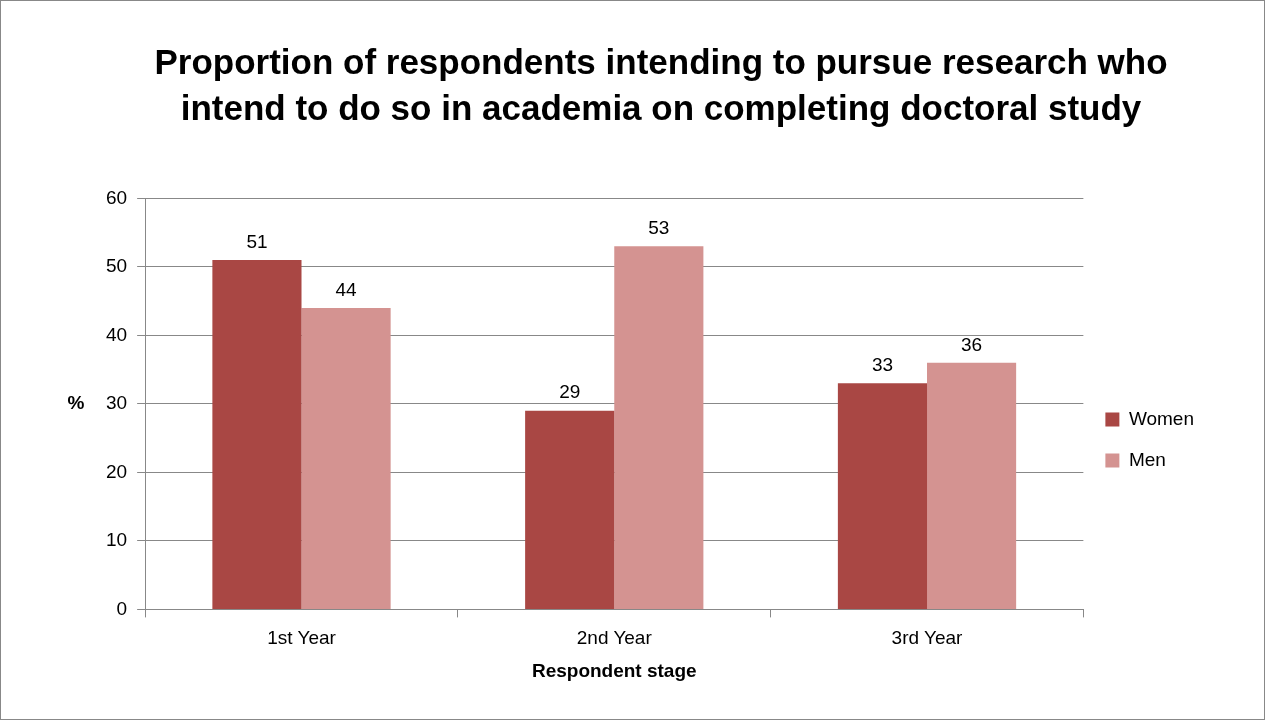 The image size is (1265, 720). I want to click on y-axis-title: %, so click(76, 403).